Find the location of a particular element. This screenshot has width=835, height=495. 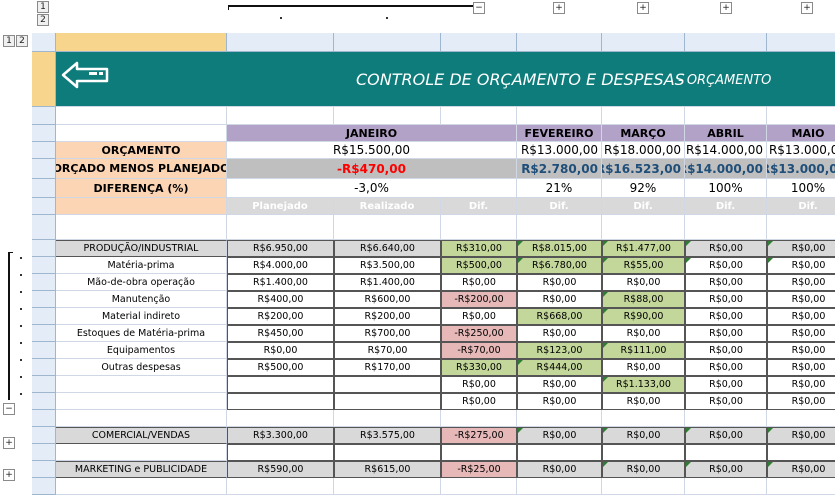

column-header-B is located at coordinates (280, 42).